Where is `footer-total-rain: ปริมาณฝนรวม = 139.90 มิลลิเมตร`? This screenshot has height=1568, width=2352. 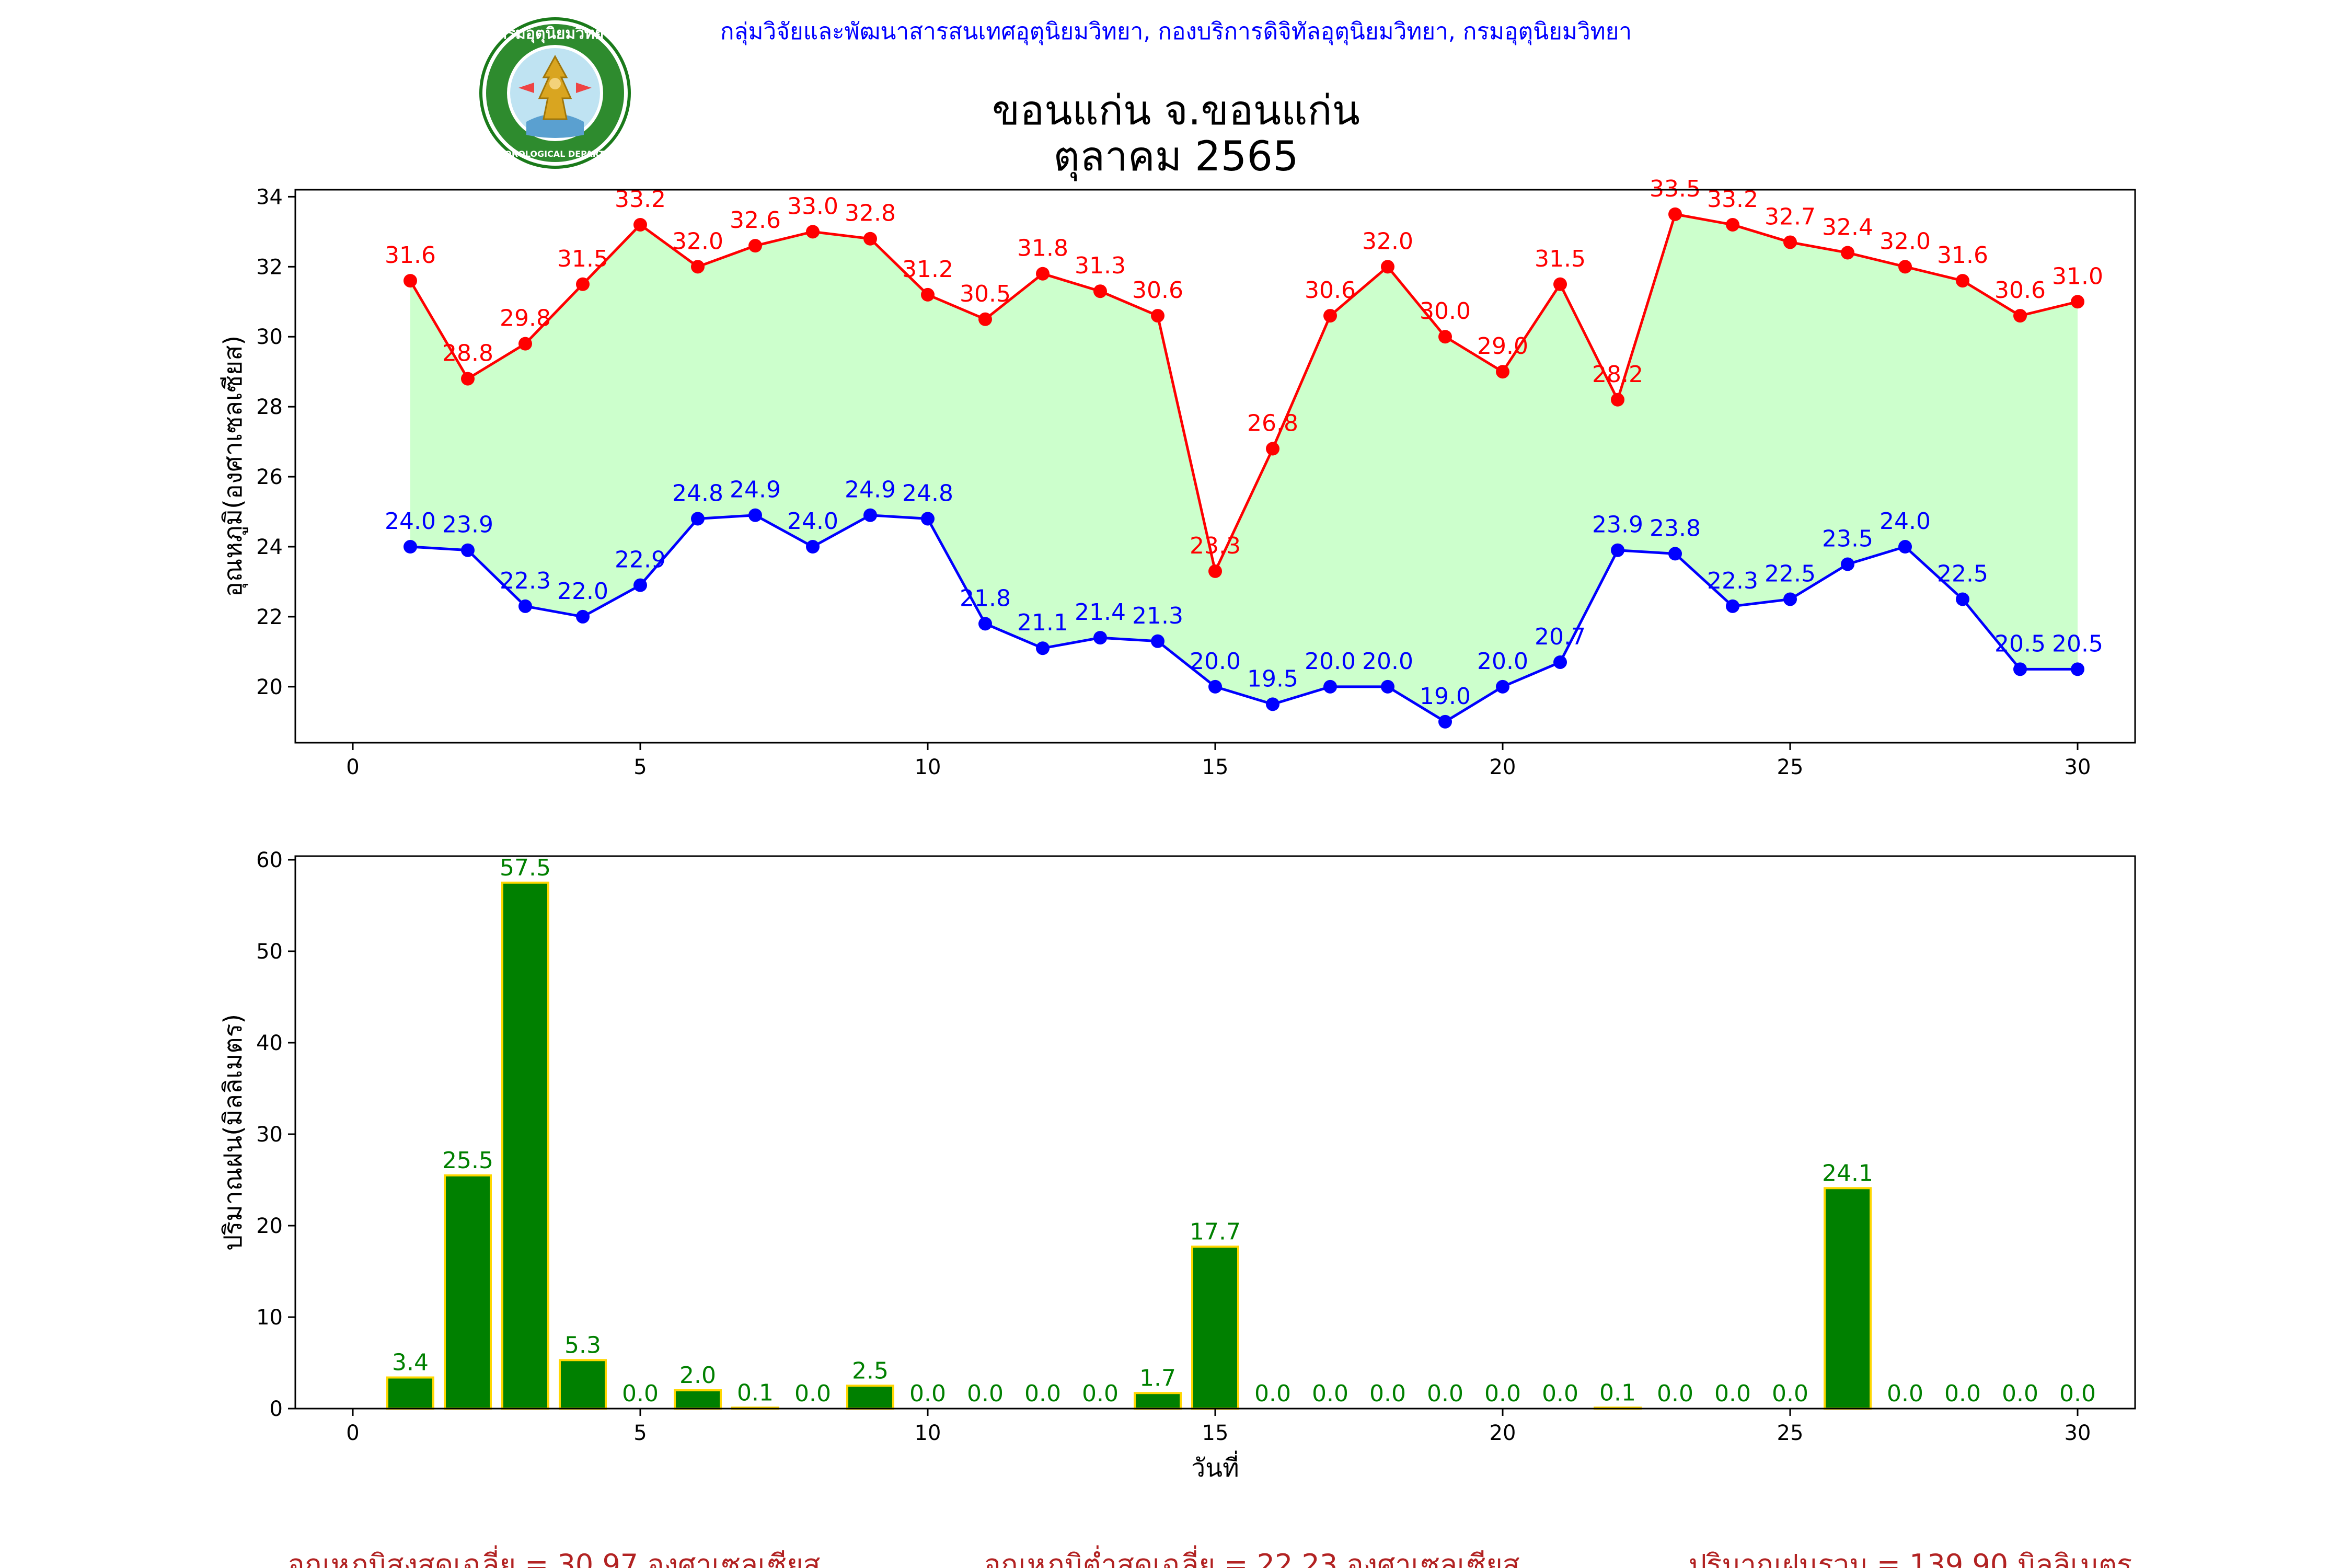 footer-total-rain: ปริมาณฝนรวม = 139.90 มิลลิเมตร is located at coordinates (1910, 1558).